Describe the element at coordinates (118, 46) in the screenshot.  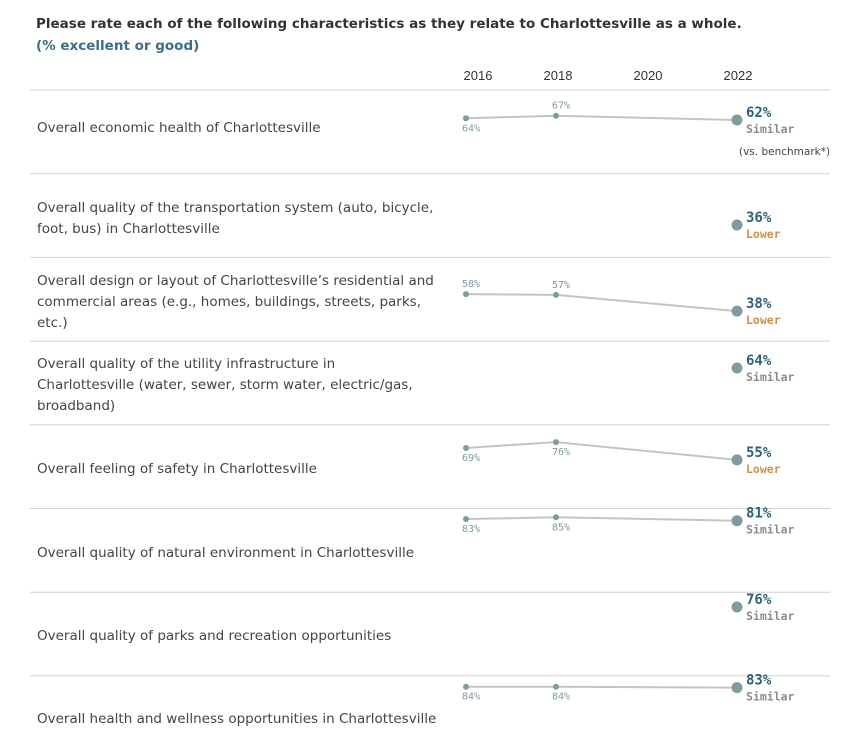
I see `chart-subtitle: (% excellent or good)` at that location.